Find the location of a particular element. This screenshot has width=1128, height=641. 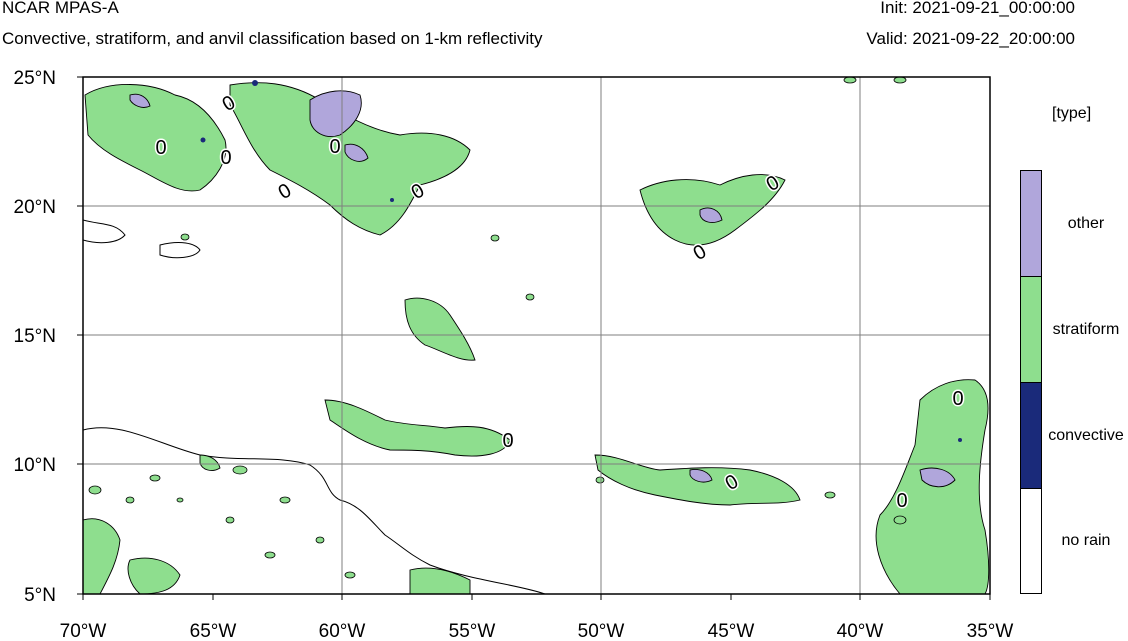

lat-tick-label: 25°N is located at coordinates (35, 78).